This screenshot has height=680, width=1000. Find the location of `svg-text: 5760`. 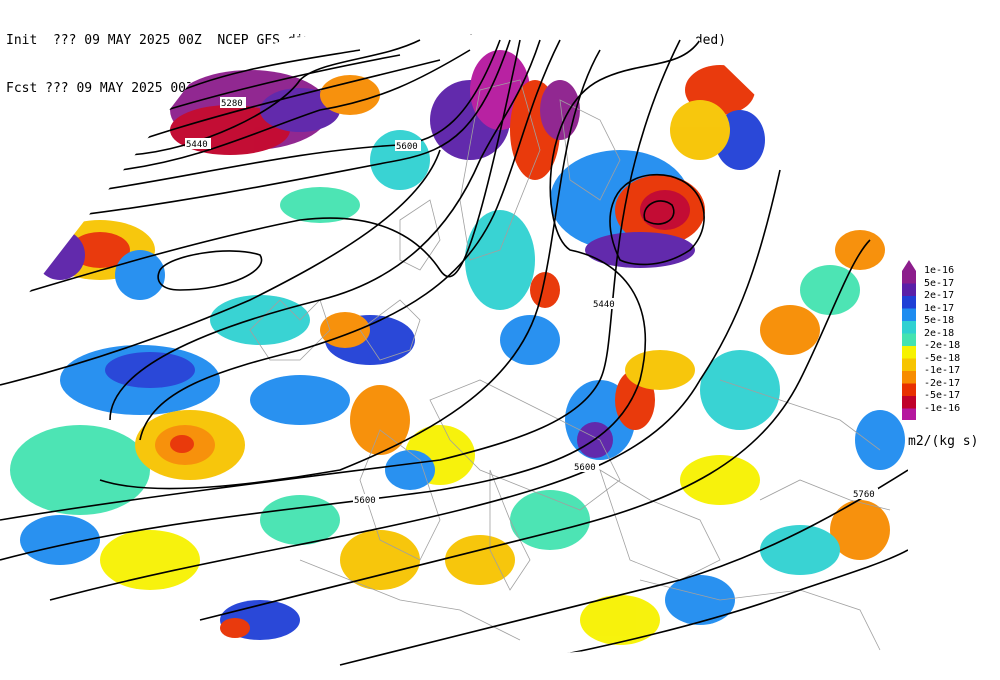

svg-text: 5760 is located at coordinates (864, 495).